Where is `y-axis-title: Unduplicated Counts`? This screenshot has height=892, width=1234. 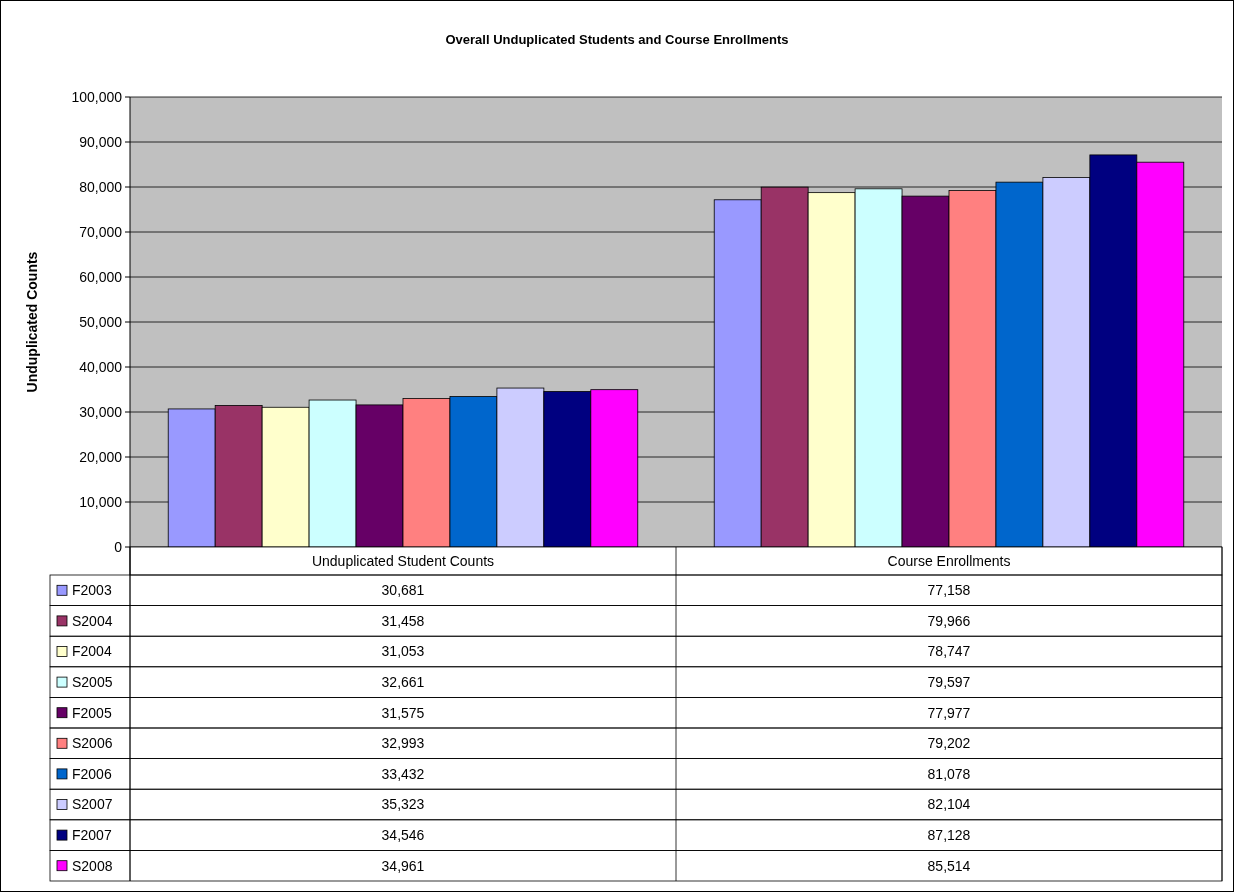
y-axis-title: Unduplicated Counts is located at coordinates (32, 322).